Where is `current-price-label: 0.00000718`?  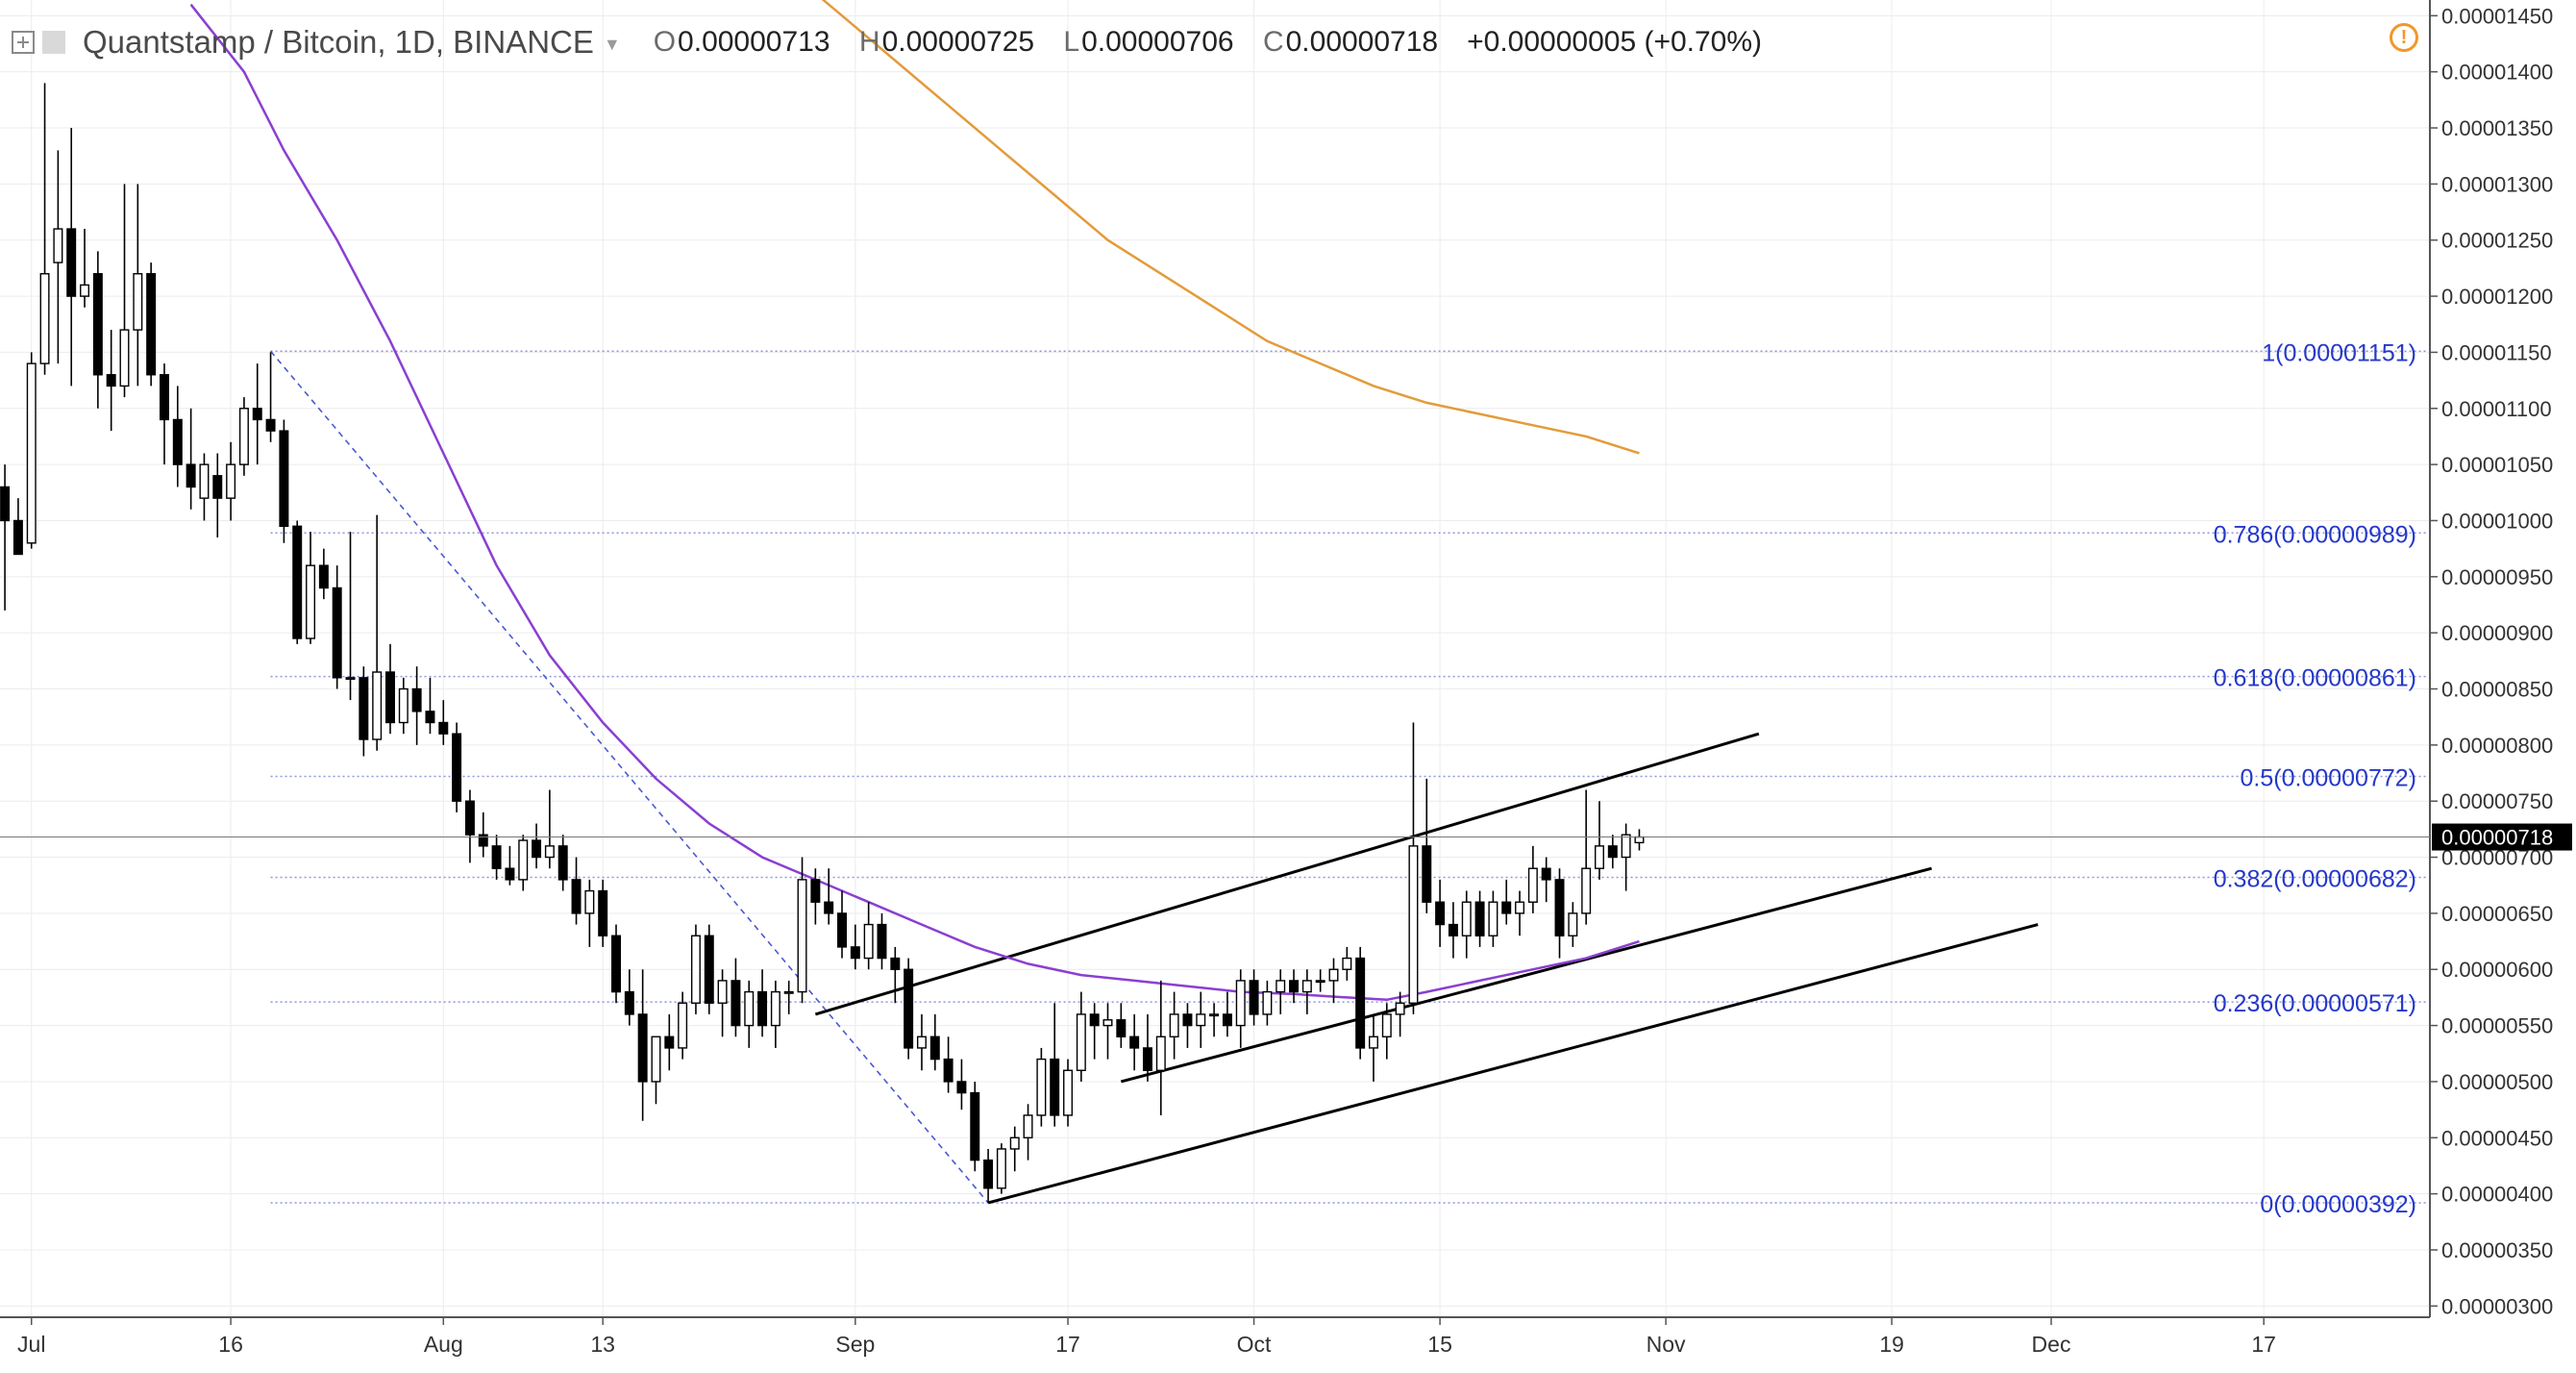
current-price-label: 0.00000718 is located at coordinates (2497, 838).